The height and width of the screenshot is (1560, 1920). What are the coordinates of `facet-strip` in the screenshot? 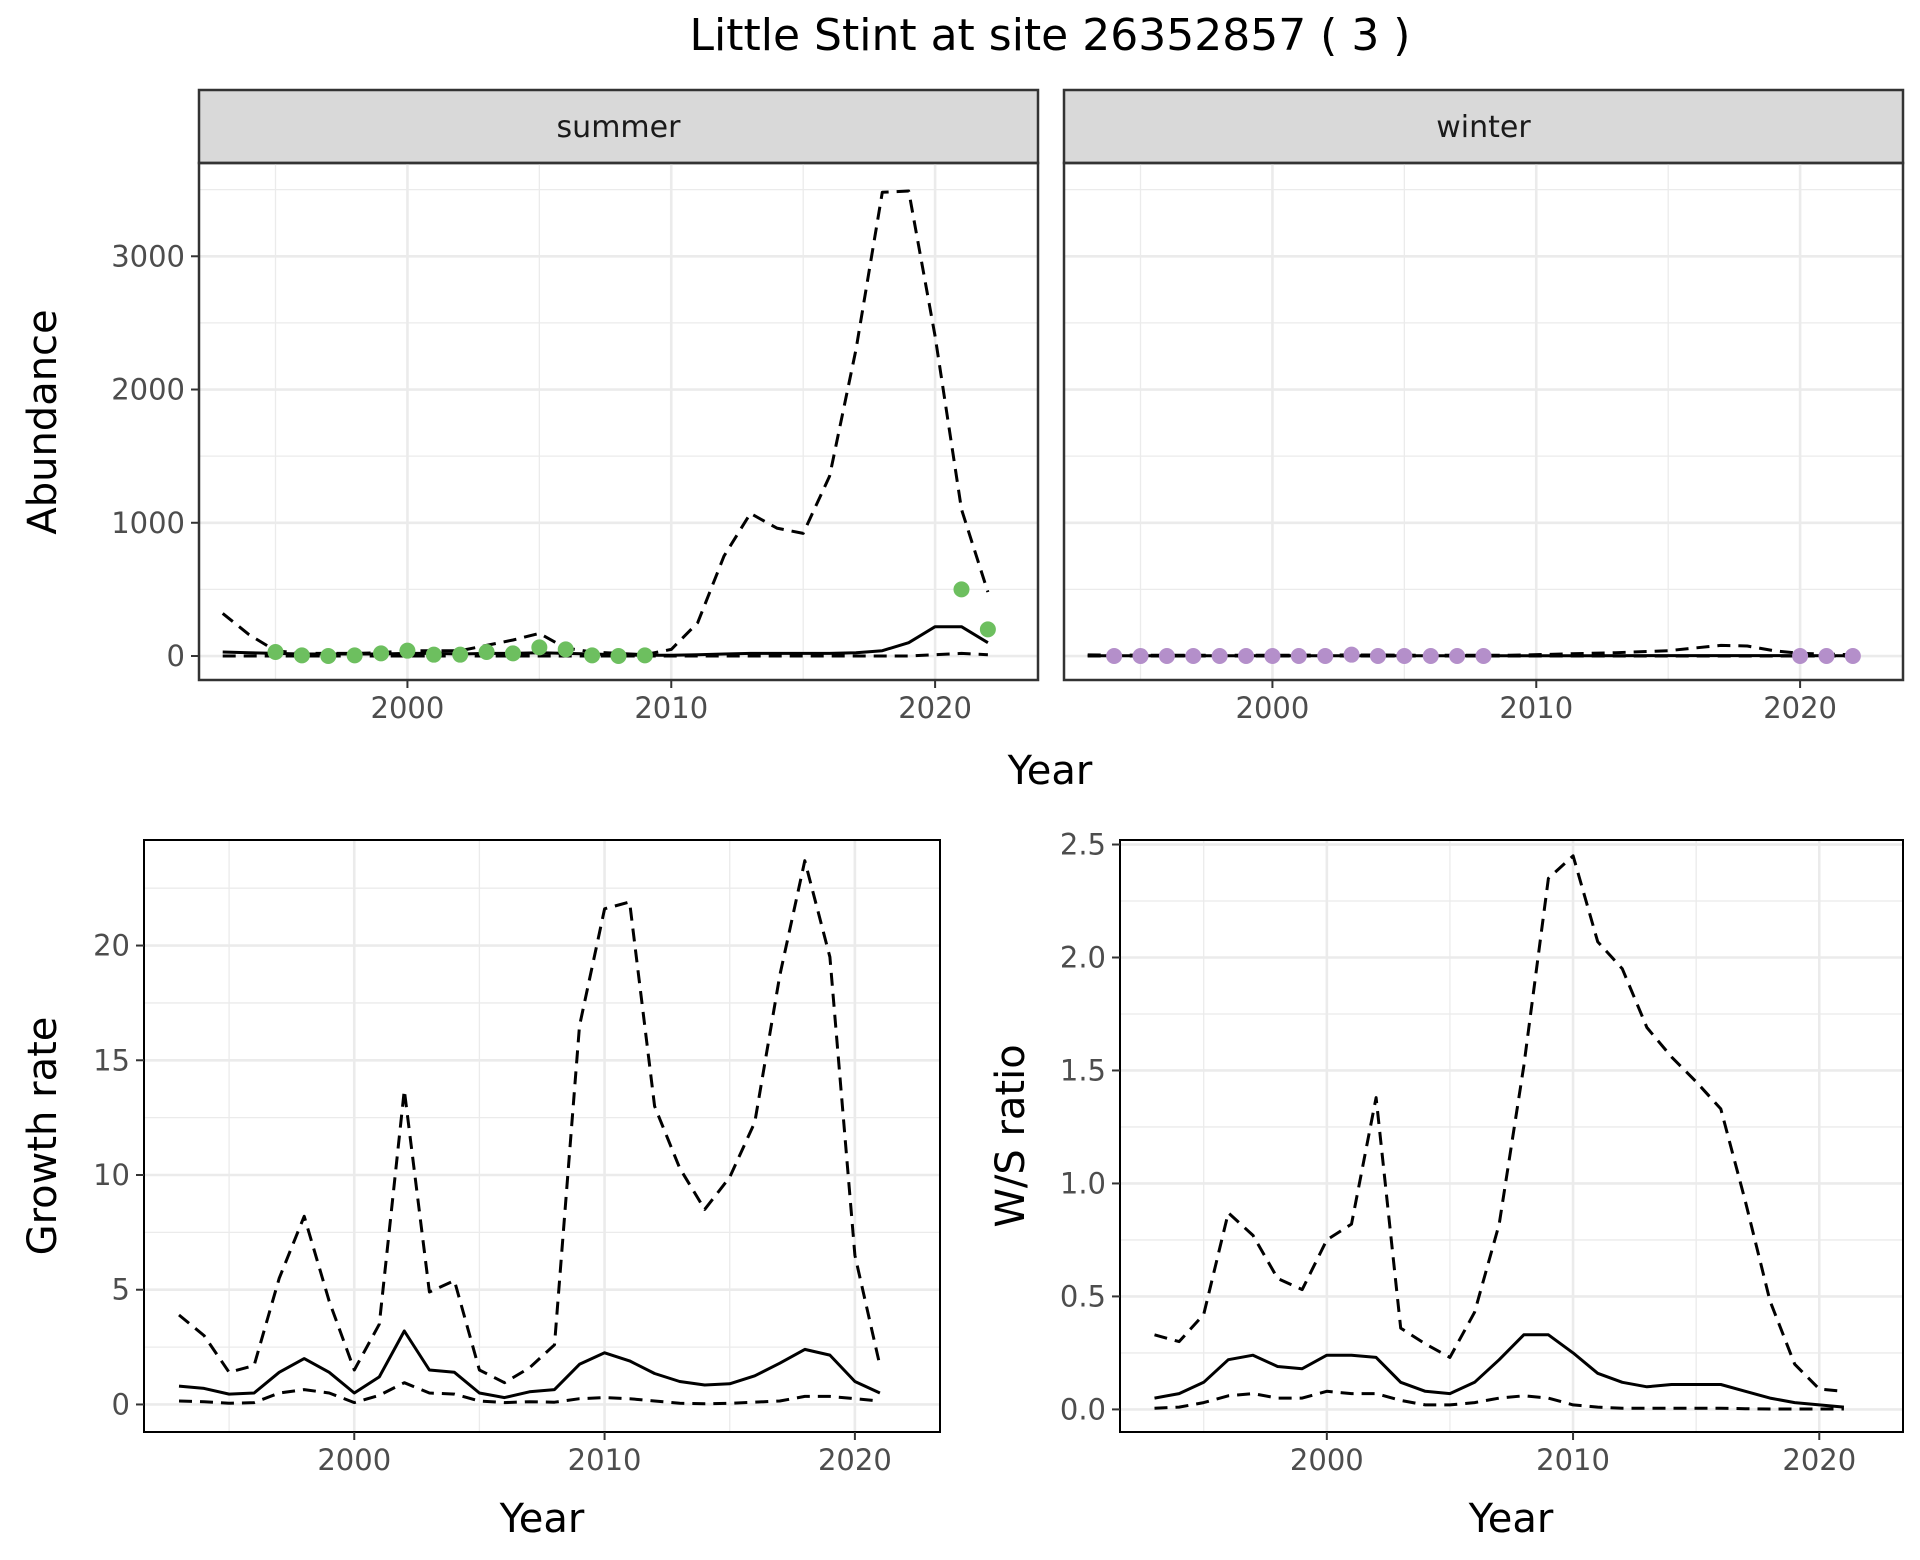 It's located at (618, 126).